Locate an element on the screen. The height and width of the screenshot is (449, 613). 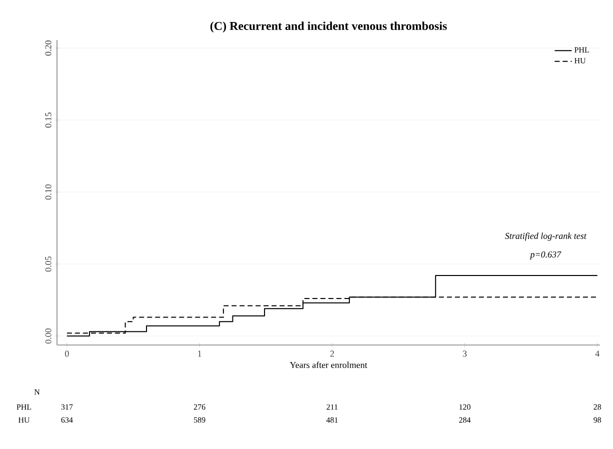
x-tick-label: 0 is located at coordinates (67, 353).